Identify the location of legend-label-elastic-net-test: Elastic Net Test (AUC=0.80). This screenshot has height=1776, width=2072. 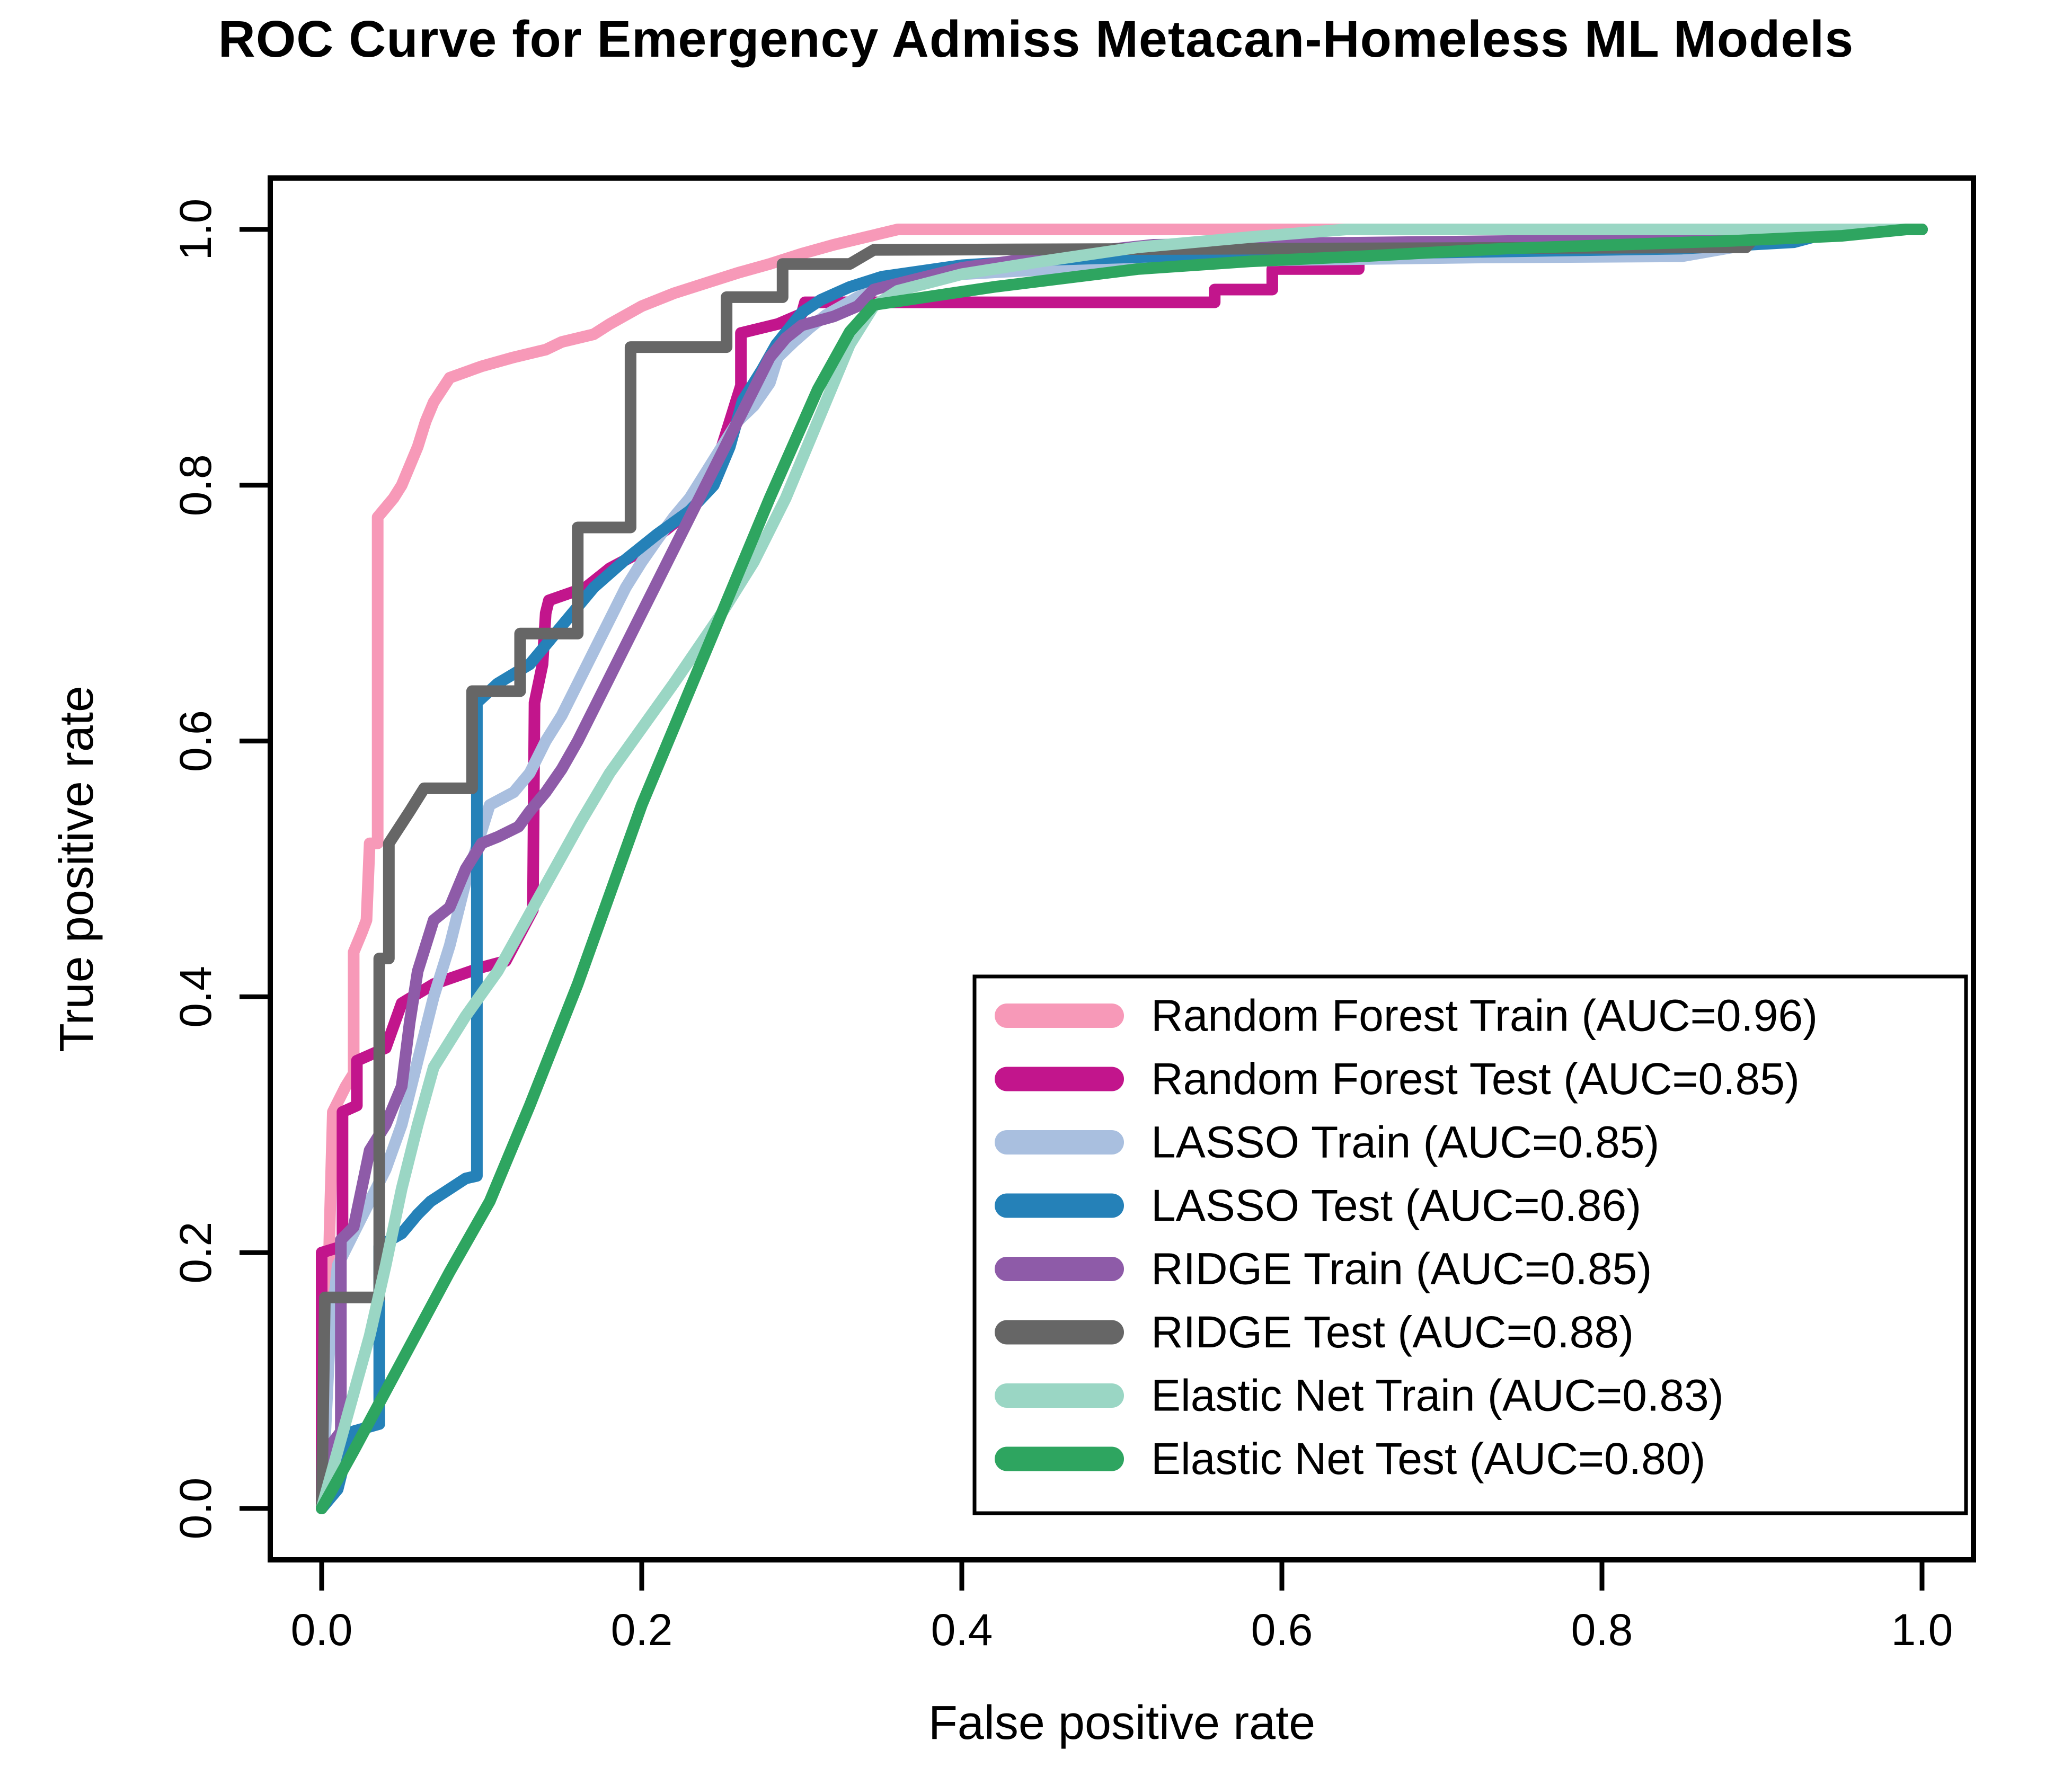
(1428, 1459).